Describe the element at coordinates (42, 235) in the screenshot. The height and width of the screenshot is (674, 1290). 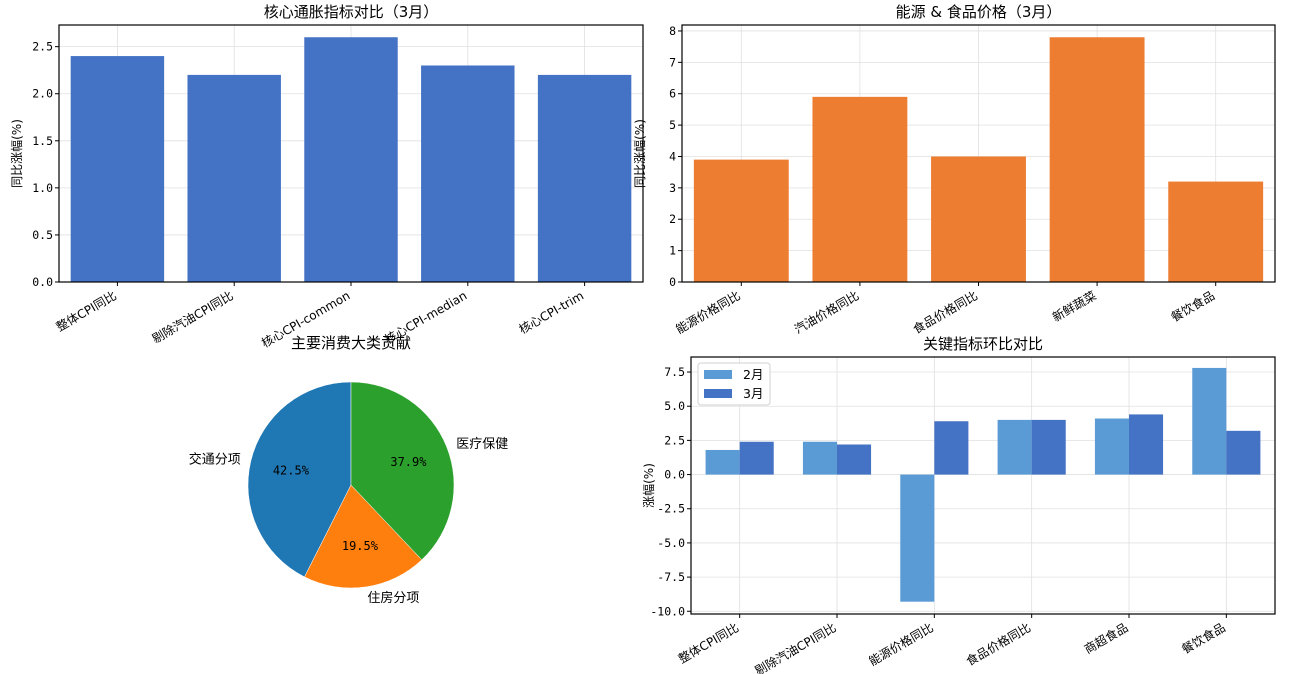
I see `y-tick-label: 0.5` at that location.